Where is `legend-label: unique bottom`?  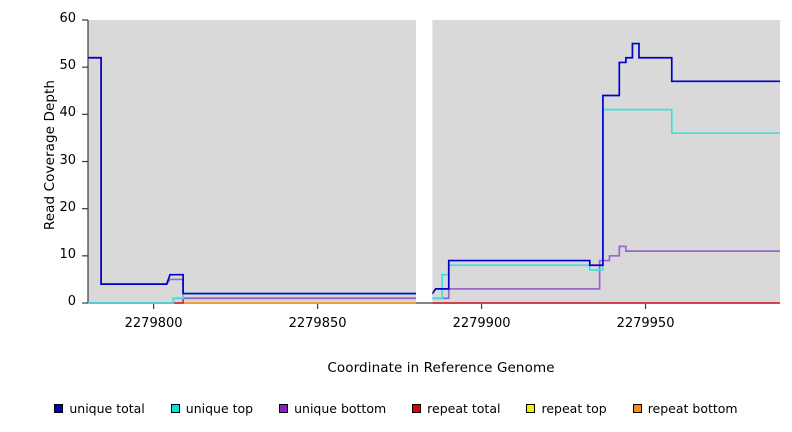
legend-label: unique bottom is located at coordinates (340, 408).